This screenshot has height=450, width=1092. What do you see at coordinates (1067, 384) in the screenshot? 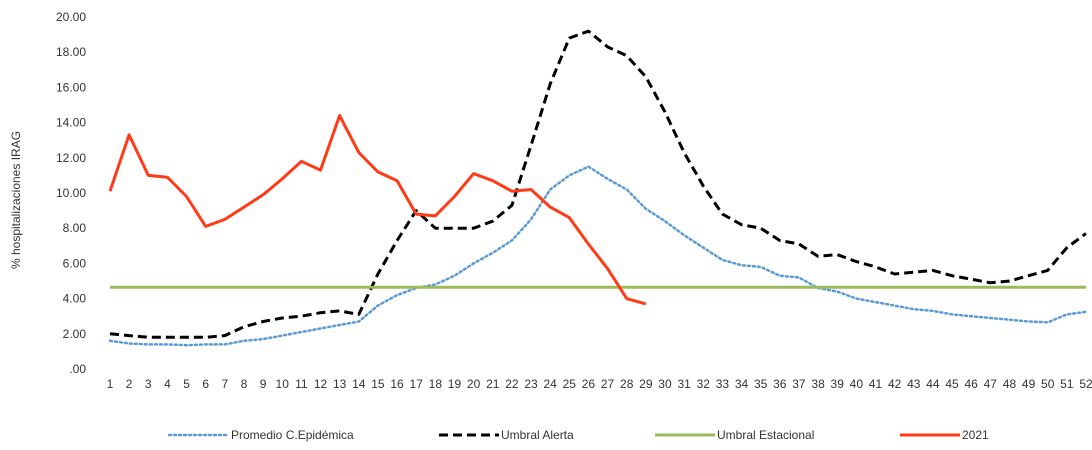
I see `x-tick-label: 51` at bounding box center [1067, 384].